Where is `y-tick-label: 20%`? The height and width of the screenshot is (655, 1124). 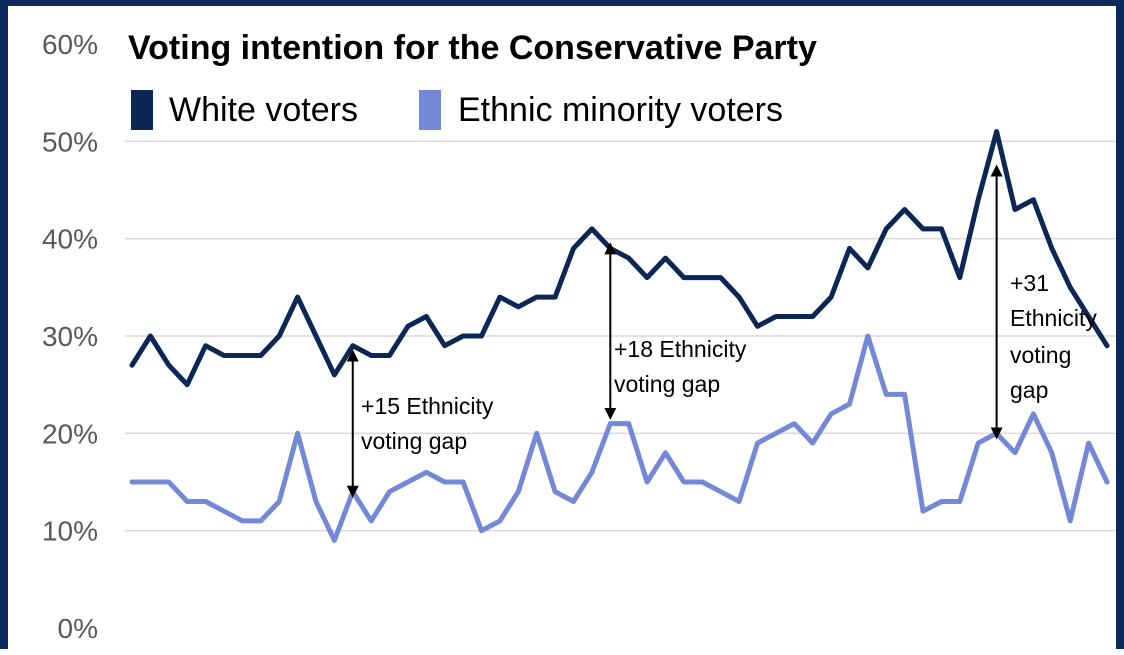
y-tick-label: 20% is located at coordinates (70, 433).